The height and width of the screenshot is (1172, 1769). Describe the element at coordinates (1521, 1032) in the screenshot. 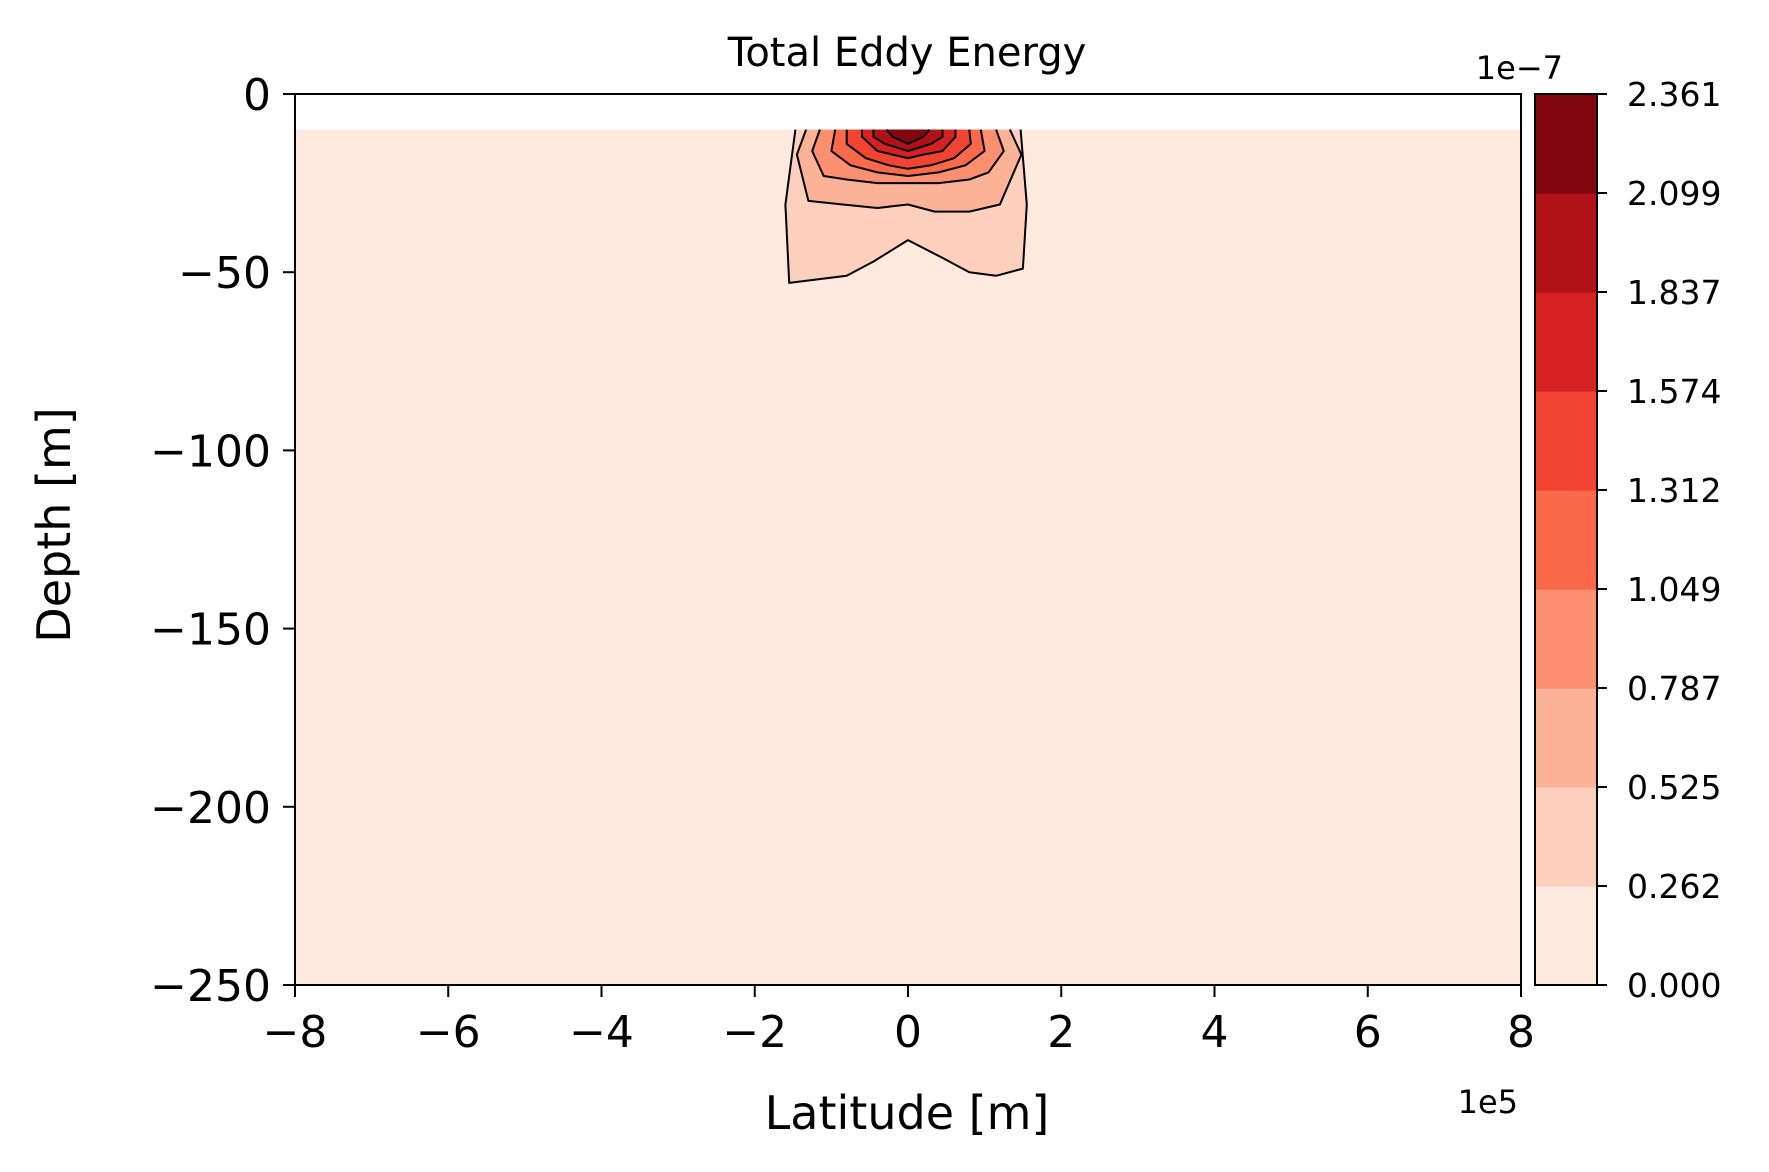

I see `x-tick-label: 8` at that location.